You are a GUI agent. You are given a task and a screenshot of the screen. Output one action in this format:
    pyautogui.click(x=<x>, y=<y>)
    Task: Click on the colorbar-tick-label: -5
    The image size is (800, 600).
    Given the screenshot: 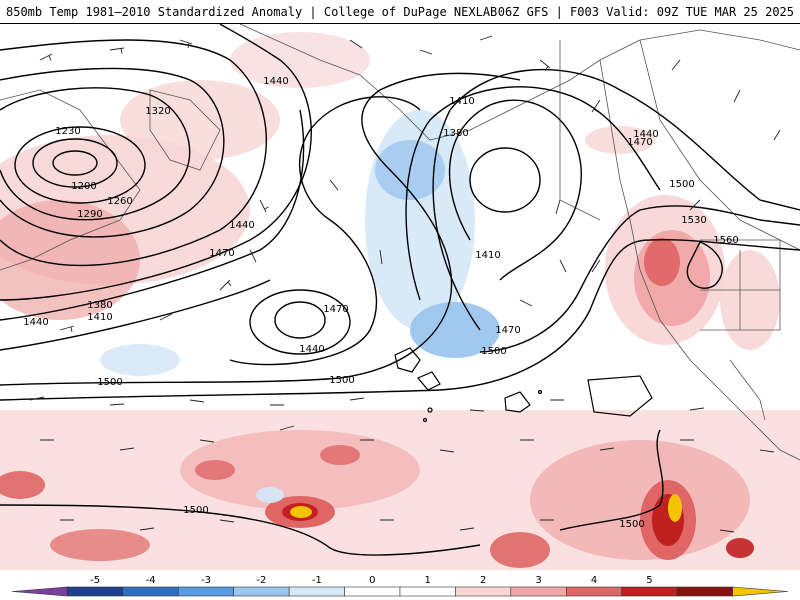 What is the action you would take?
    pyautogui.click(x=95, y=580)
    